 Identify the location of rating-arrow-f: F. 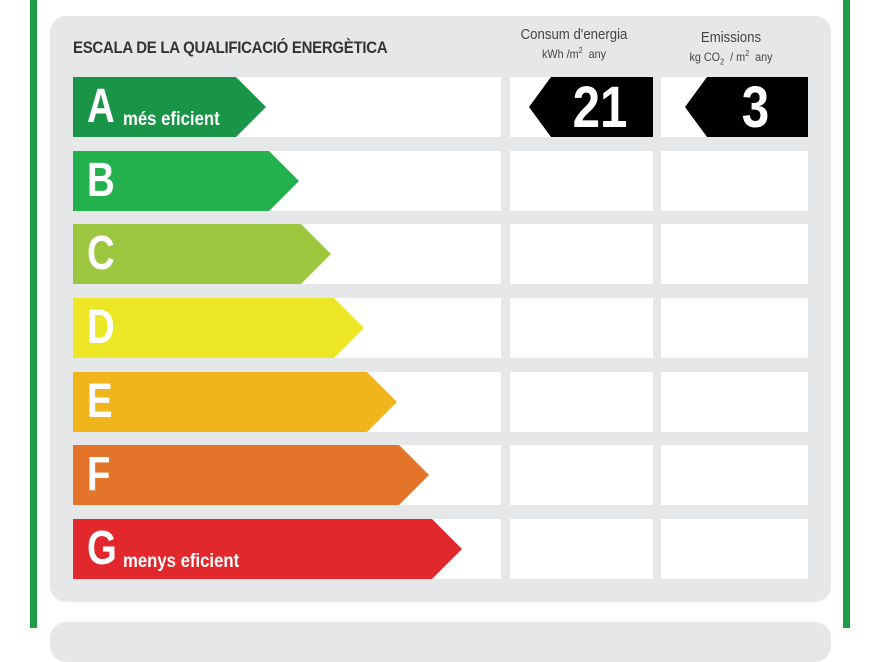
(251, 475).